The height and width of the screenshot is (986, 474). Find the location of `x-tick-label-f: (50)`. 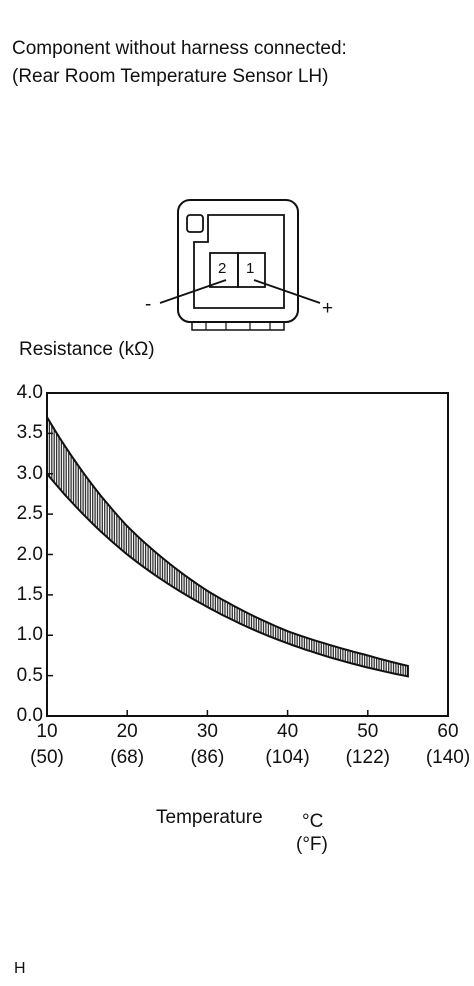

x-tick-label-f: (50) is located at coordinates (47, 757).